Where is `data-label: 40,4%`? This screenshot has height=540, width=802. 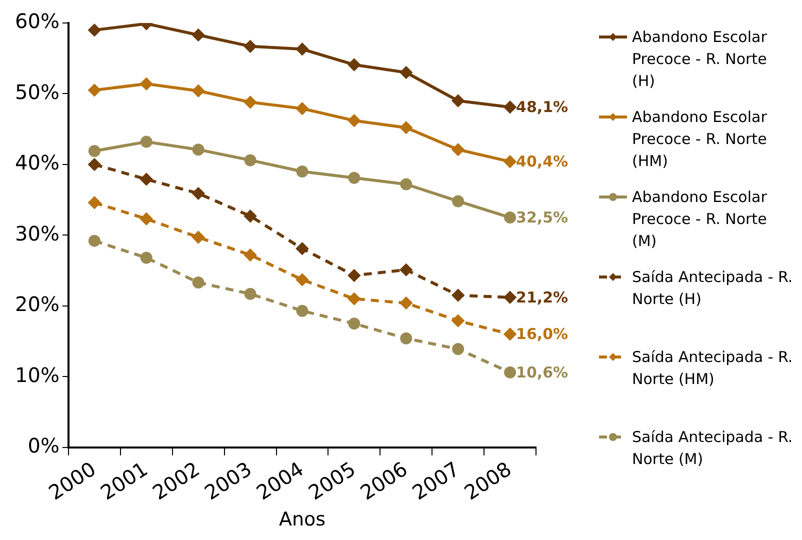 data-label: 40,4% is located at coordinates (542, 161).